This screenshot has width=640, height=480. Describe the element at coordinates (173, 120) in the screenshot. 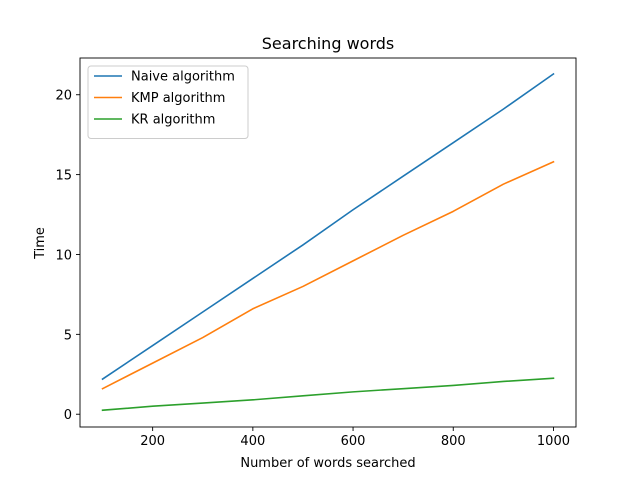

I see `legend-label-3: KR algorithm` at that location.